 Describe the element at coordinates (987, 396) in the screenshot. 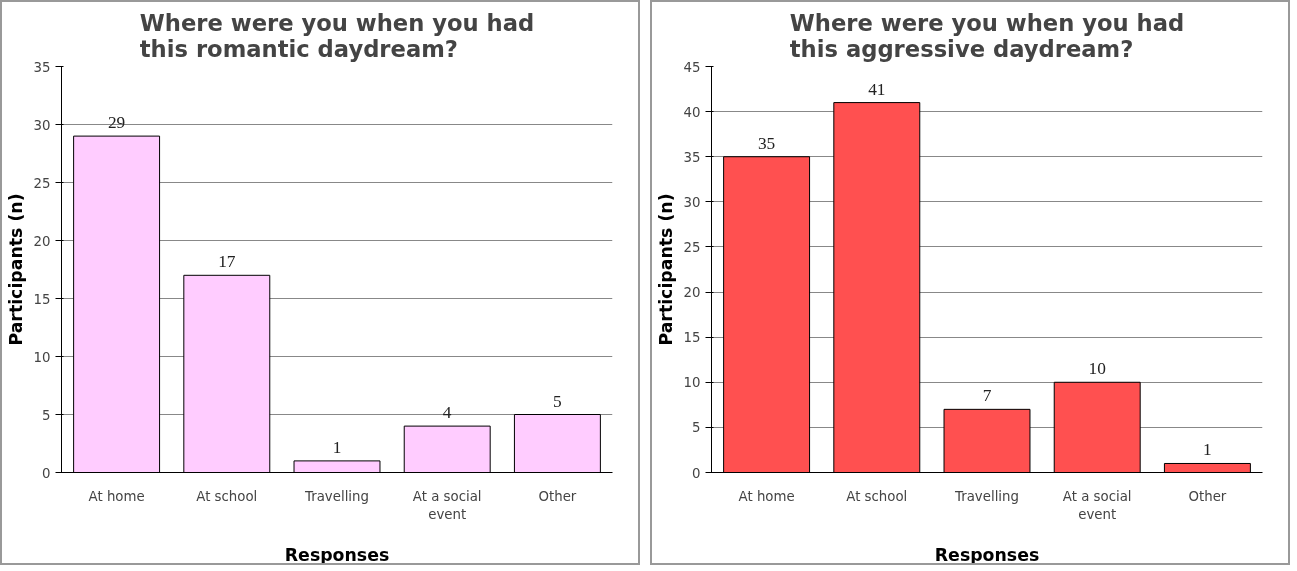

I see `data-label: 7` at that location.